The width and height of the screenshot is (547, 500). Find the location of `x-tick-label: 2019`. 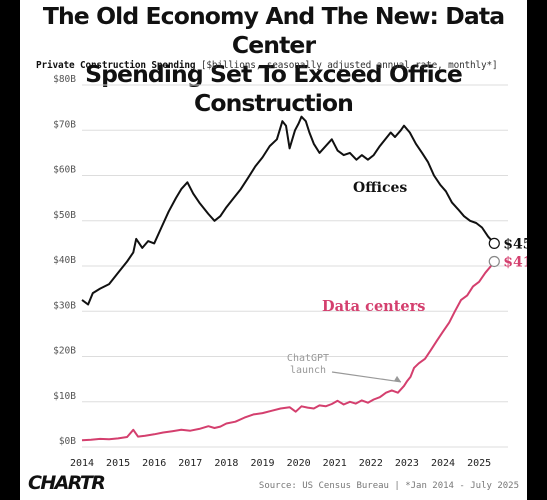

x-tick-label: 2019 is located at coordinates (262, 463).